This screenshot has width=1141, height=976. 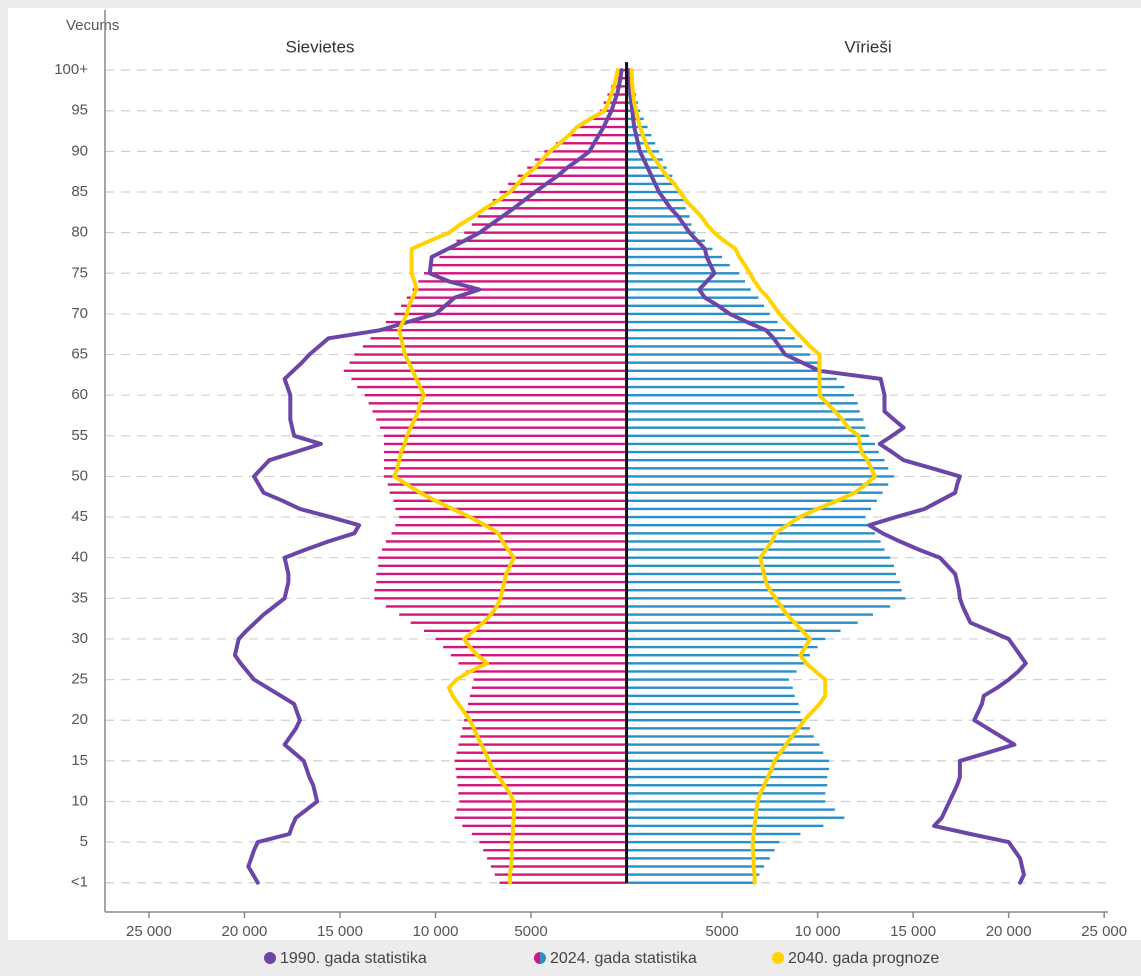 What do you see at coordinates (79, 597) in the screenshot?
I see `y-tick-label: 35` at bounding box center [79, 597].